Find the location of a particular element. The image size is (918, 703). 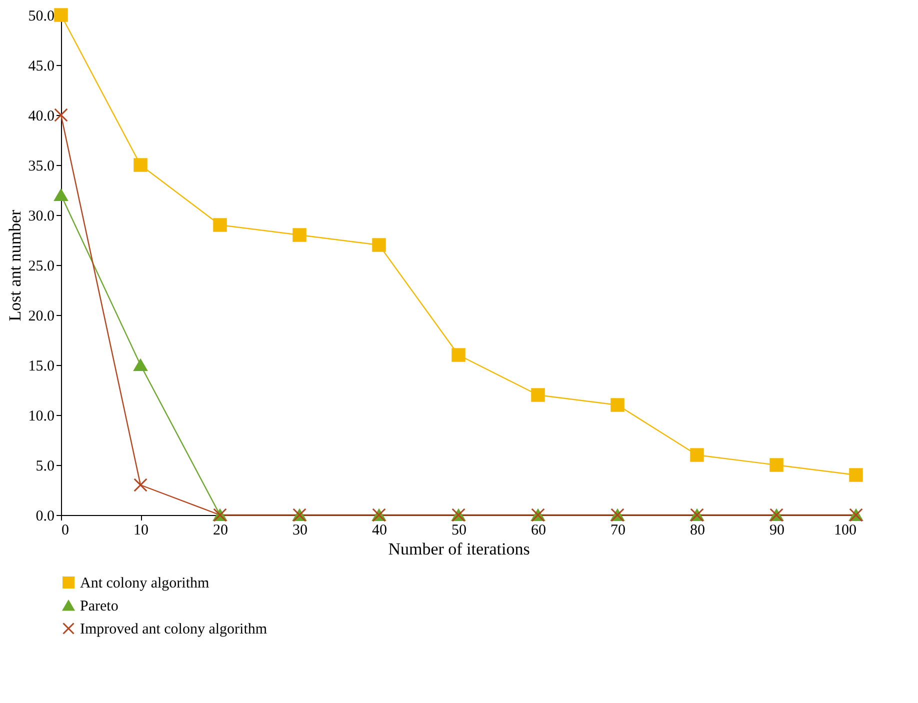

x-tick-label: 40 is located at coordinates (379, 530).